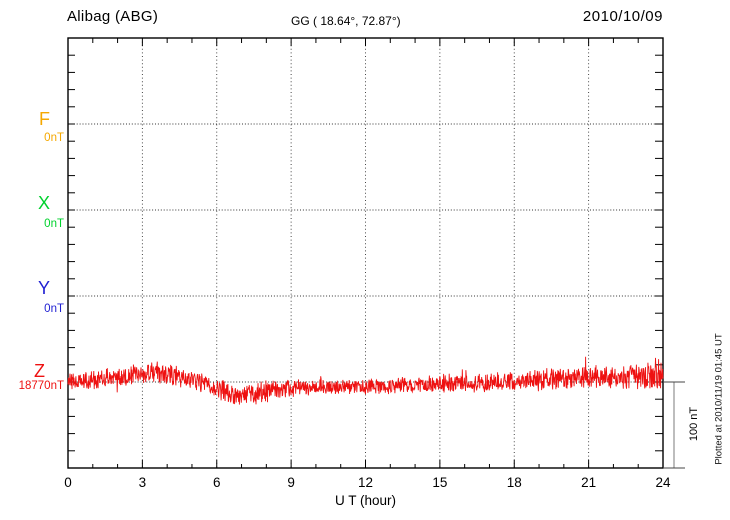  What do you see at coordinates (588, 482) in the screenshot?
I see `x-tick-label: 21` at bounding box center [588, 482].